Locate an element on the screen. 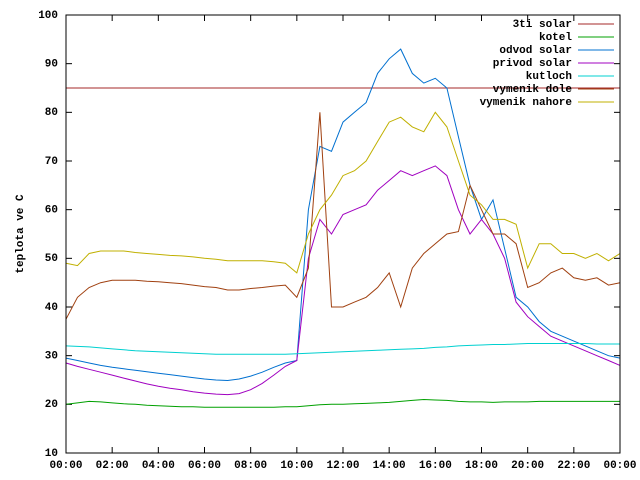 Image resolution: width=640 pixels, height=480 pixels. y-tick-label: 100 is located at coordinates (48, 16).